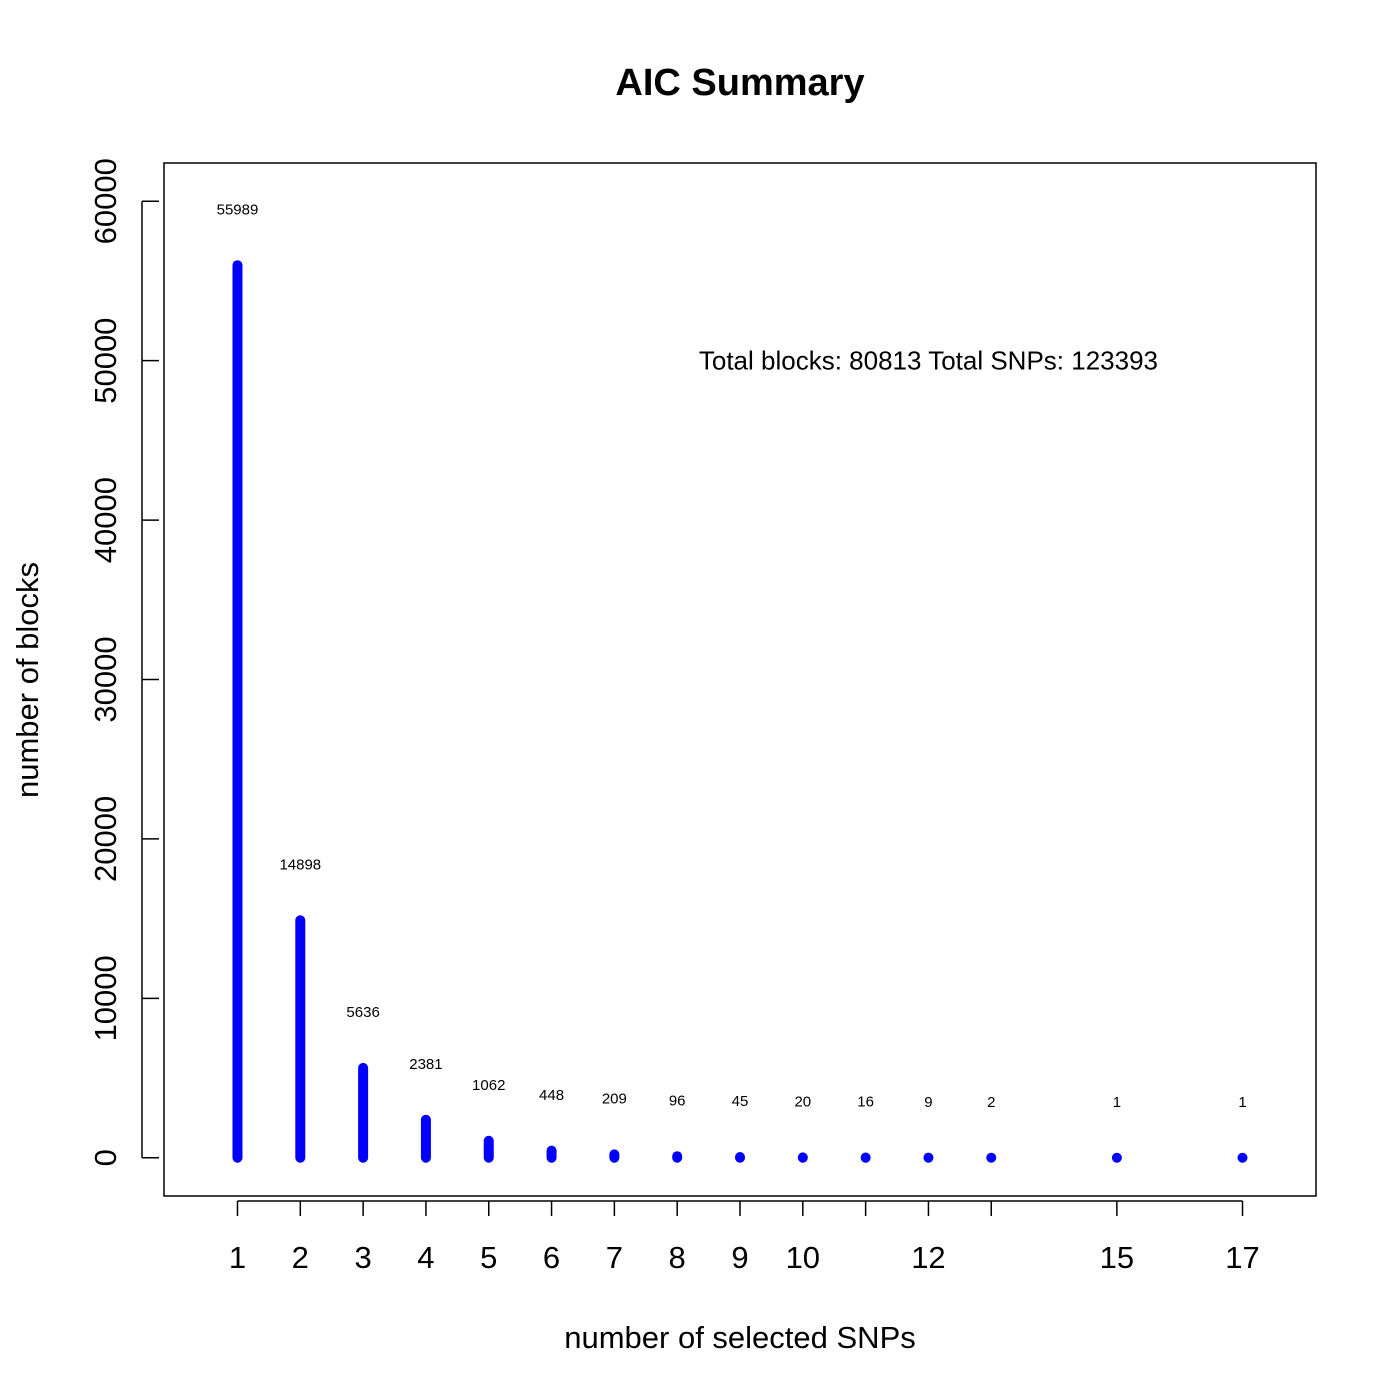  I want to click on x-tick-label: 2, so click(300, 1257).